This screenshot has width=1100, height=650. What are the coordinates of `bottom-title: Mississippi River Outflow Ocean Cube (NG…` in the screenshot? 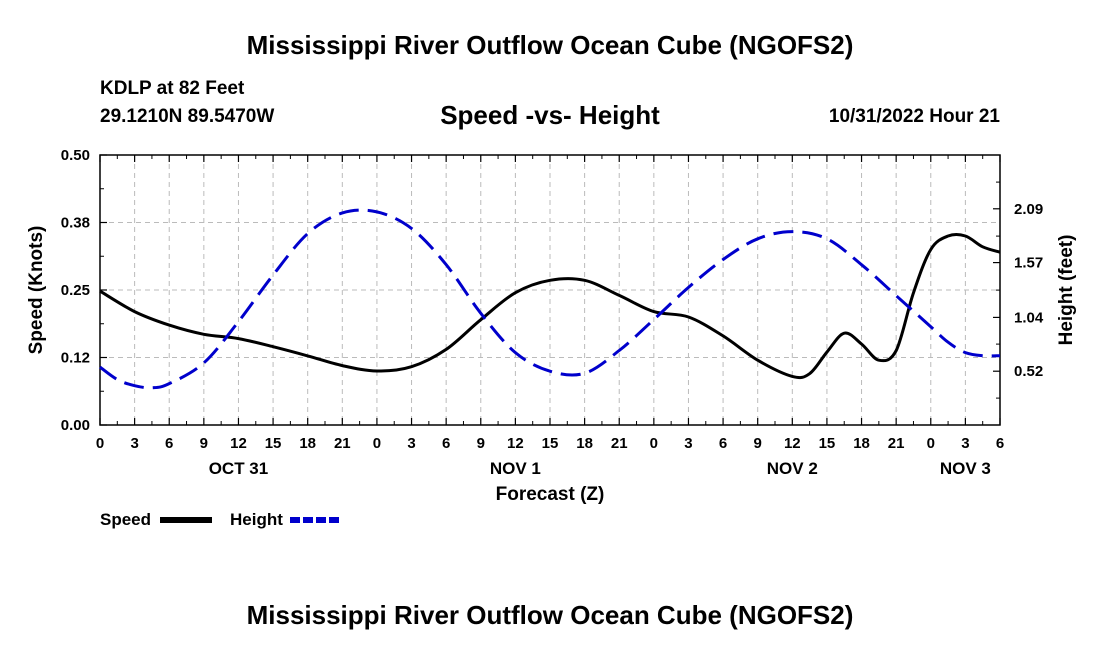 It's located at (550, 615).